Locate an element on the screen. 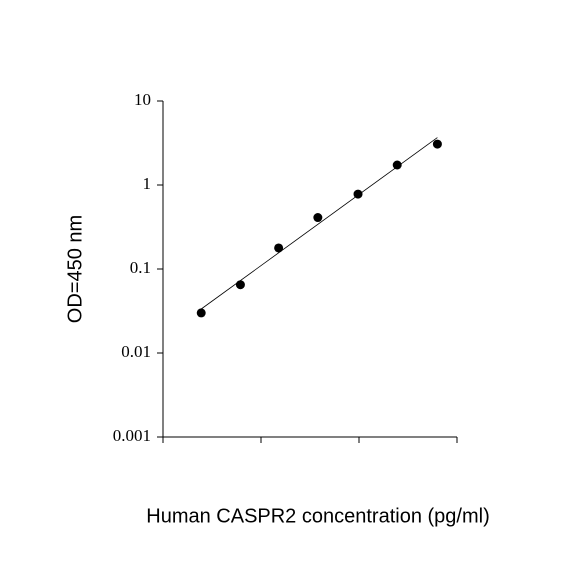 This screenshot has width=584, height=584. y-tick-label: 10 is located at coordinates (142, 99).